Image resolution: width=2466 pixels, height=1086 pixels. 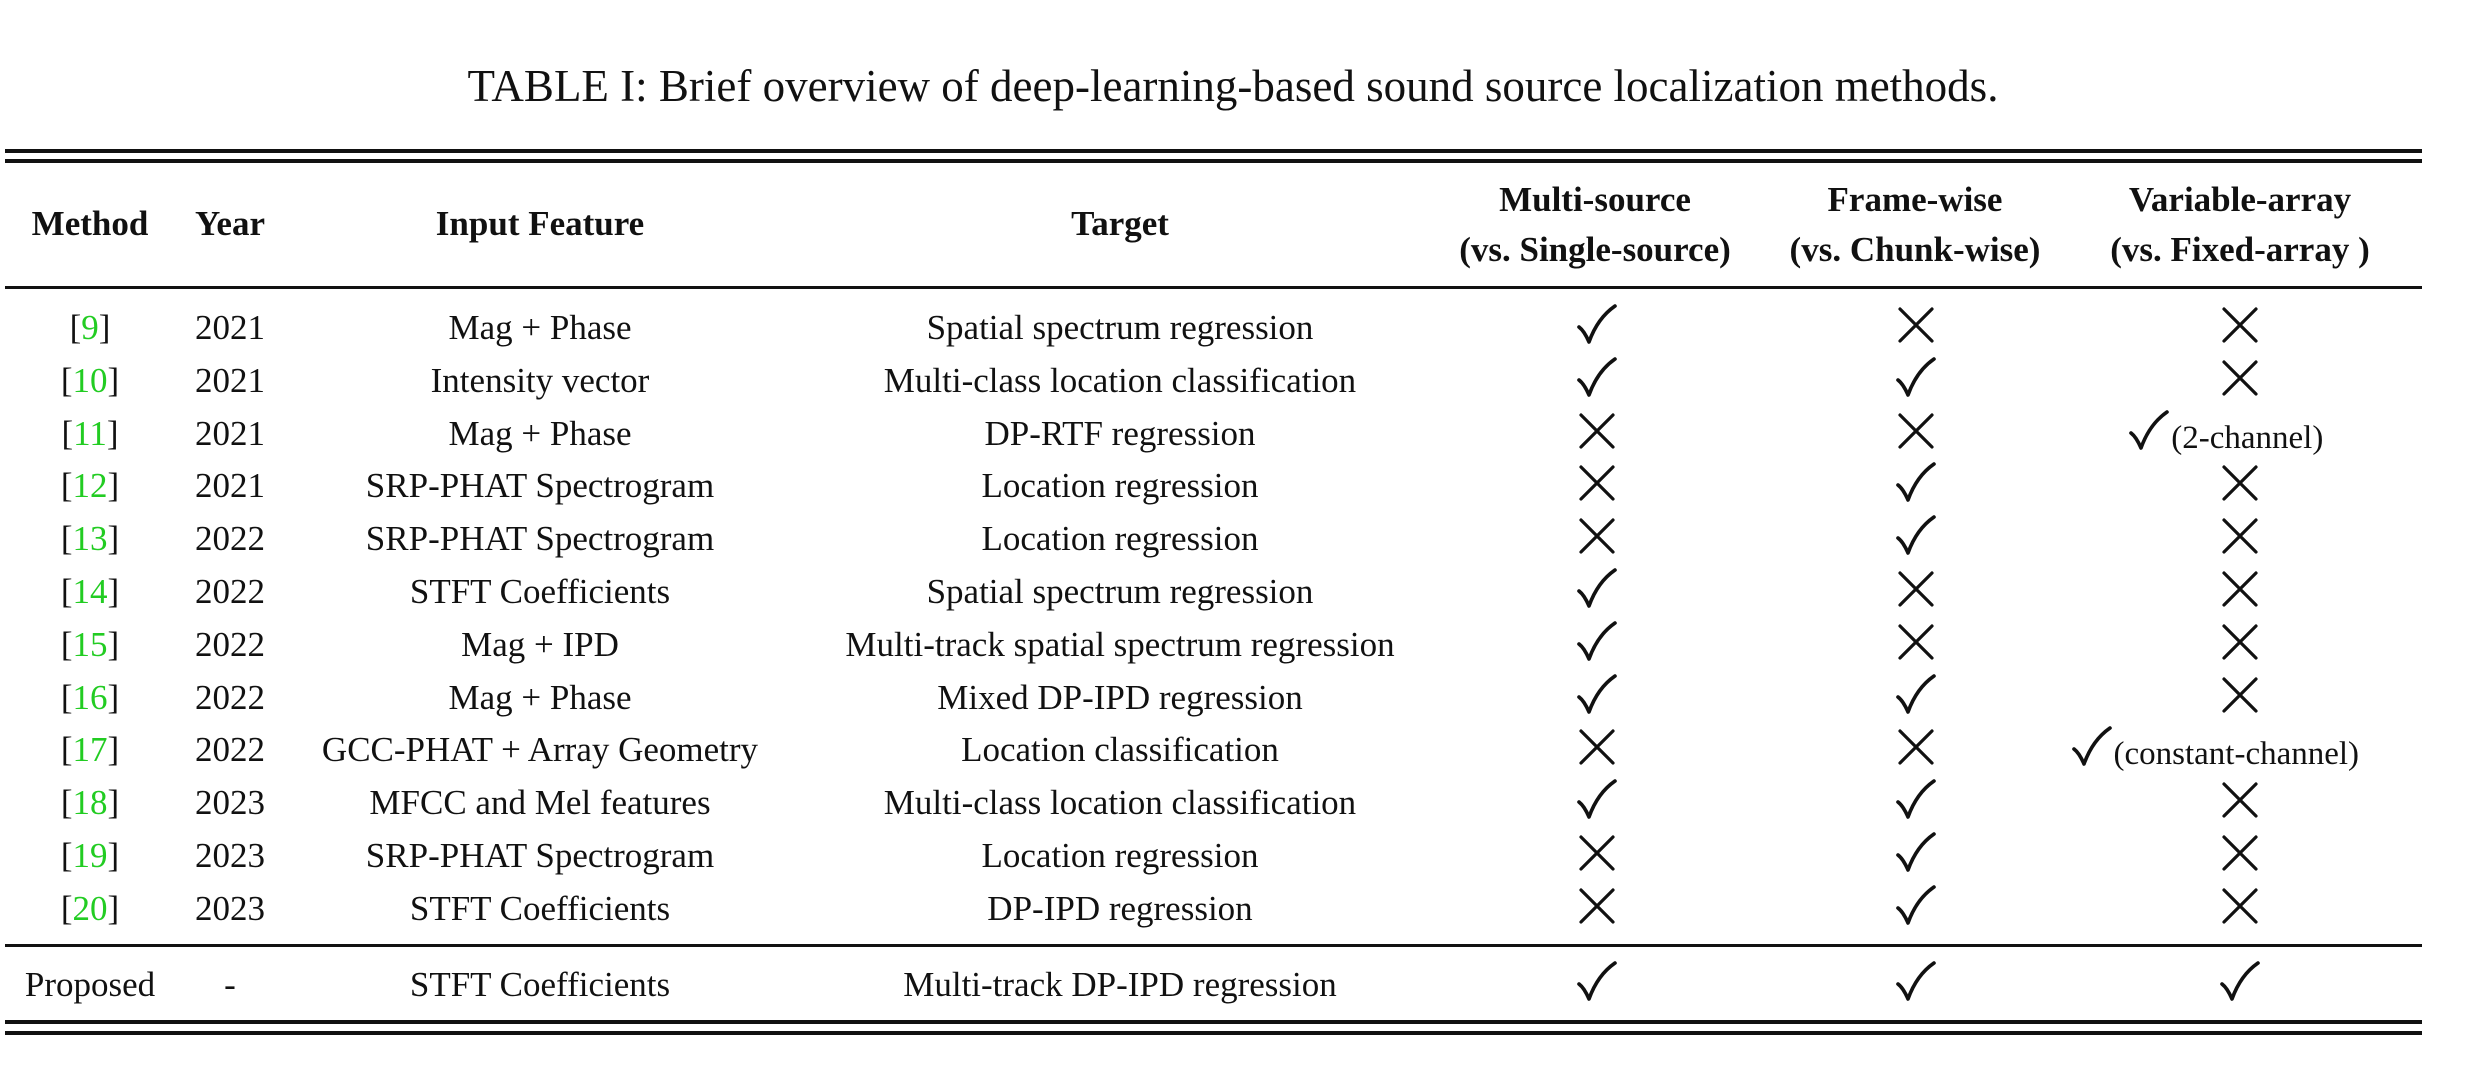 I want to click on reference-number: 17, so click(x=90, y=749).